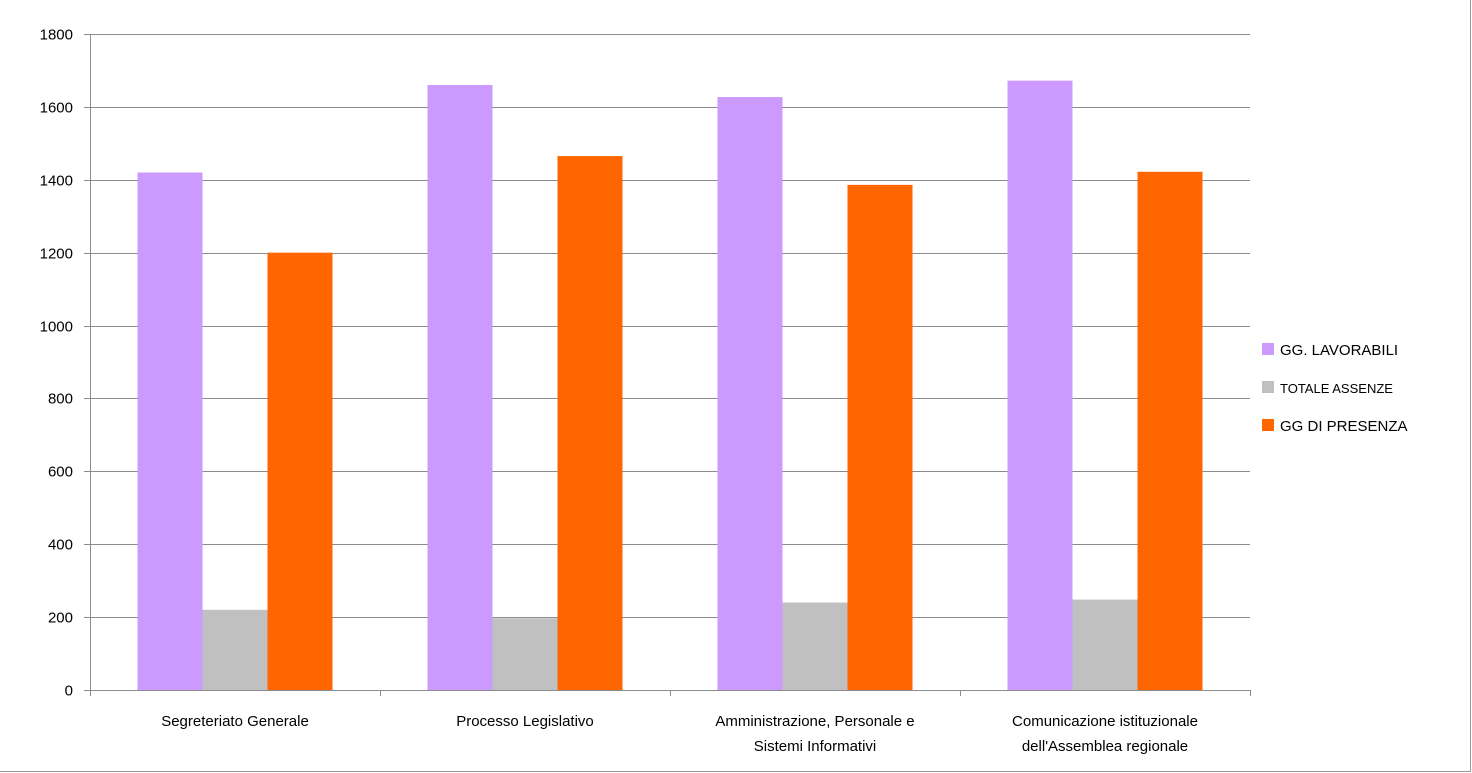 The width and height of the screenshot is (1472, 773). I want to click on x-tick-label: Processo Legislativo, so click(525, 721).